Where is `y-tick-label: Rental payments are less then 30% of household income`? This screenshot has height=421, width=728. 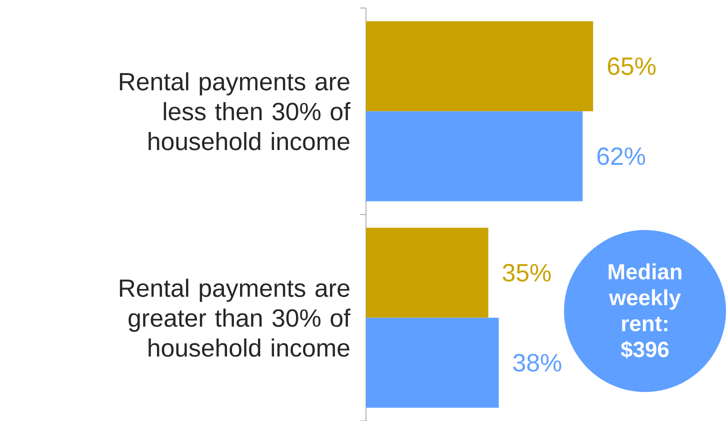
y-tick-label: Rental payments are less then 30% of household income is located at coordinates (235, 111).